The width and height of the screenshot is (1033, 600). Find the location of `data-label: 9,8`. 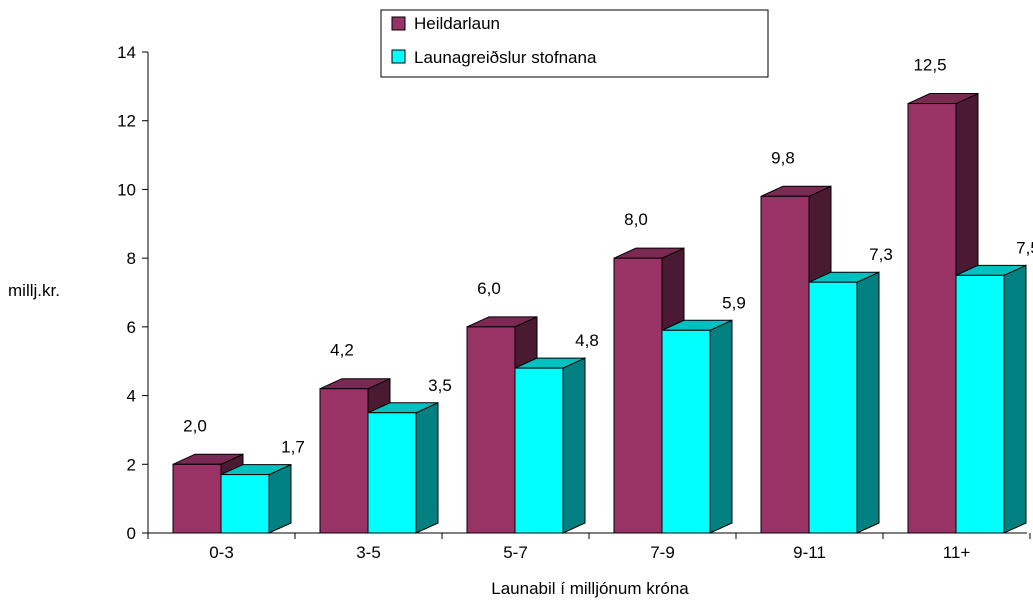

data-label: 9,8 is located at coordinates (783, 157).